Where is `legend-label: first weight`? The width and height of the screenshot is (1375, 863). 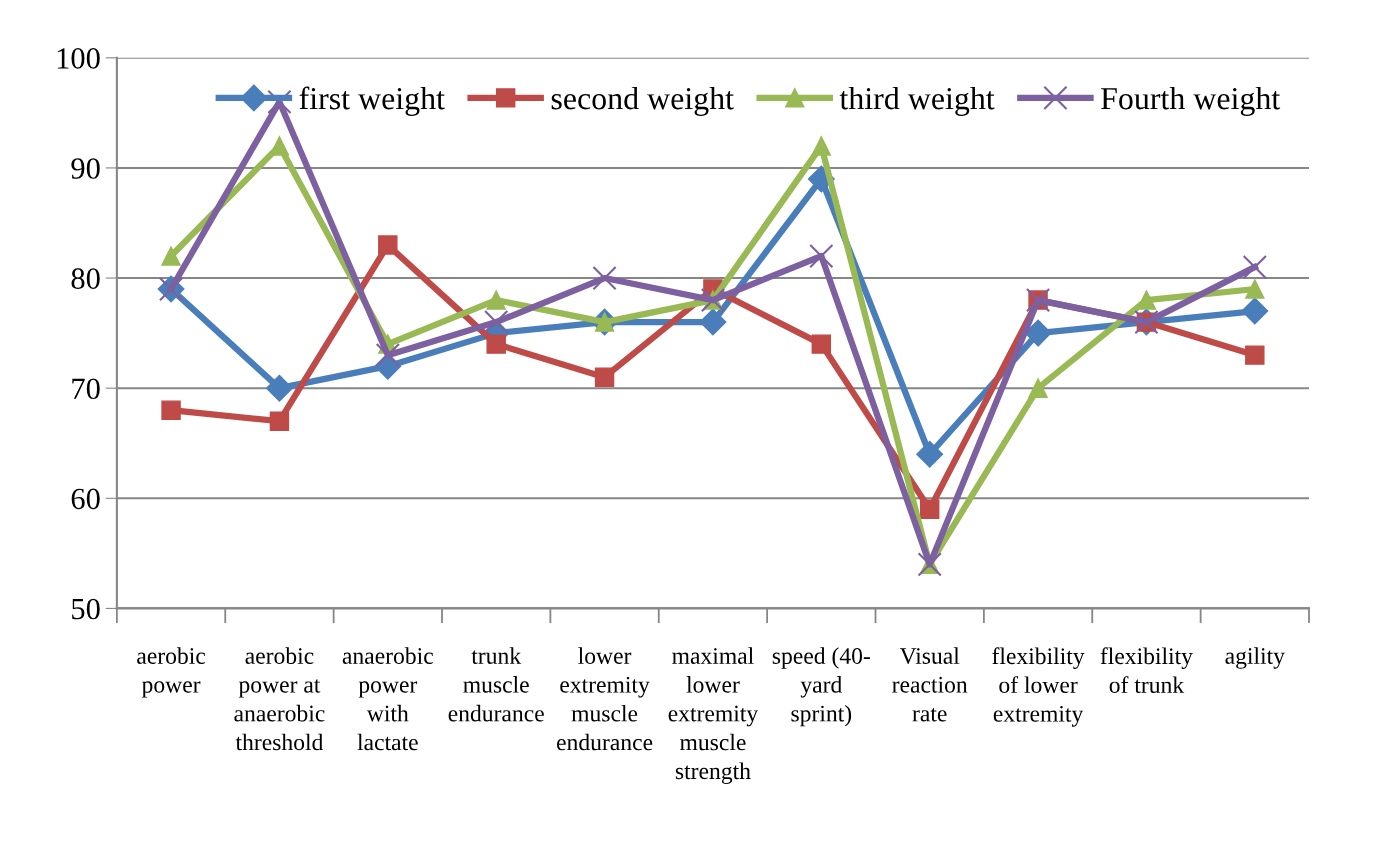 legend-label: first weight is located at coordinates (372, 101).